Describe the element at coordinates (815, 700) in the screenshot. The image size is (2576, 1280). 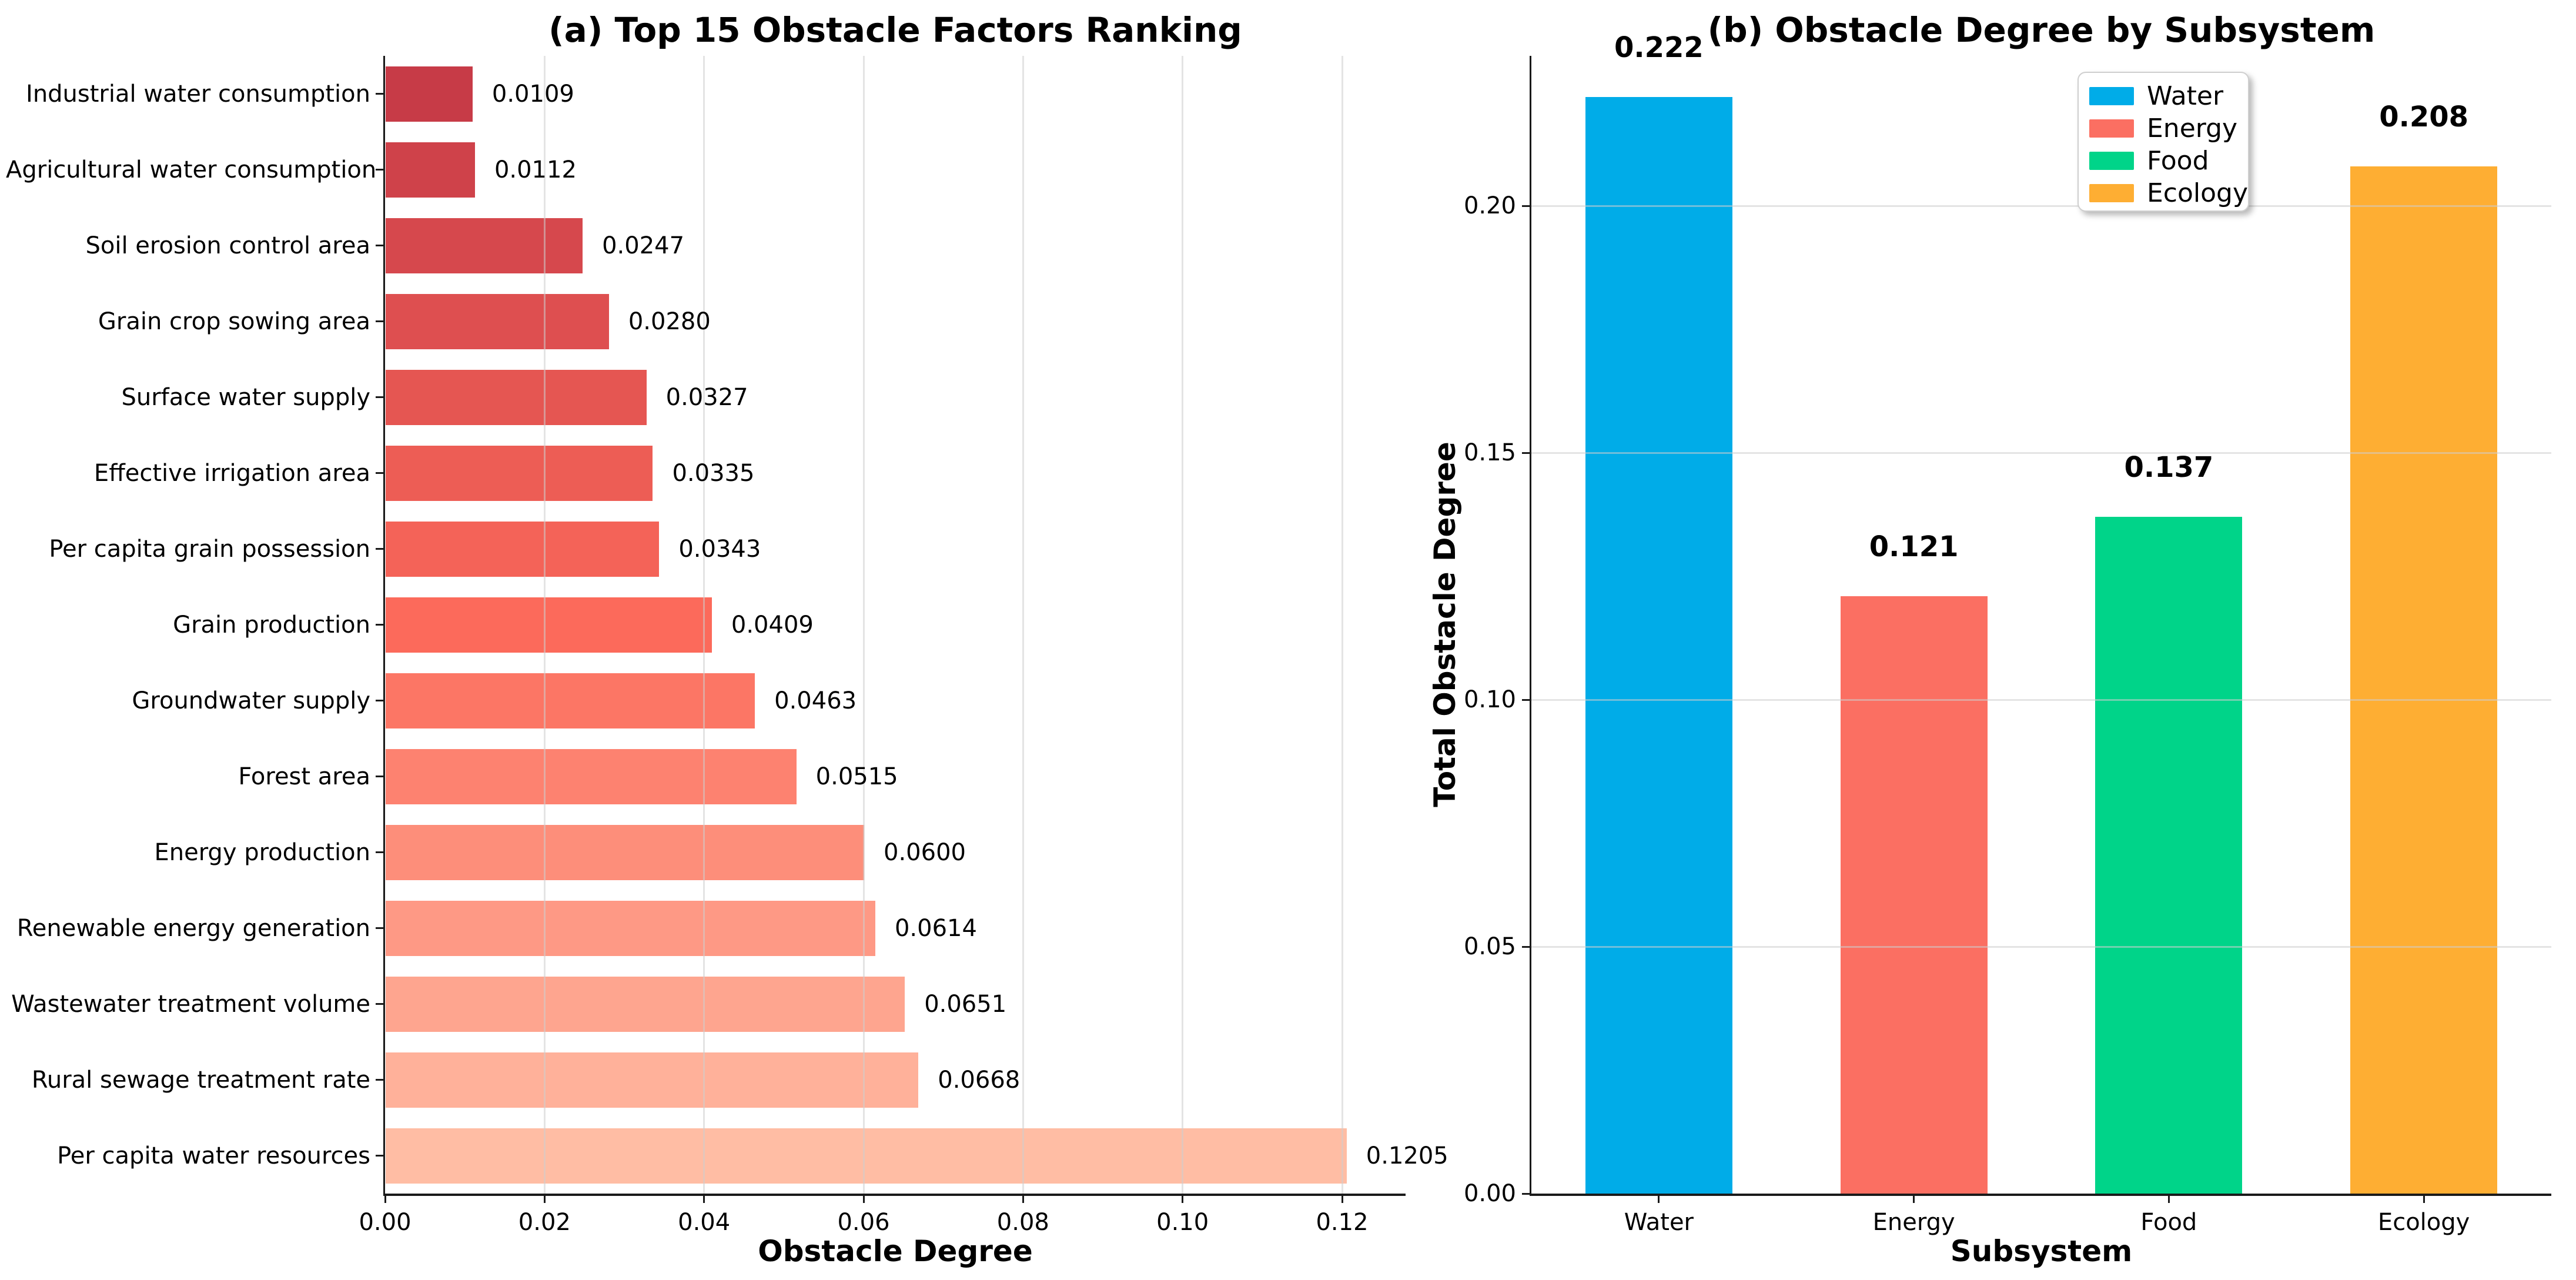
I see `bar-value-label-groundwater-supply: 0.0463` at that location.